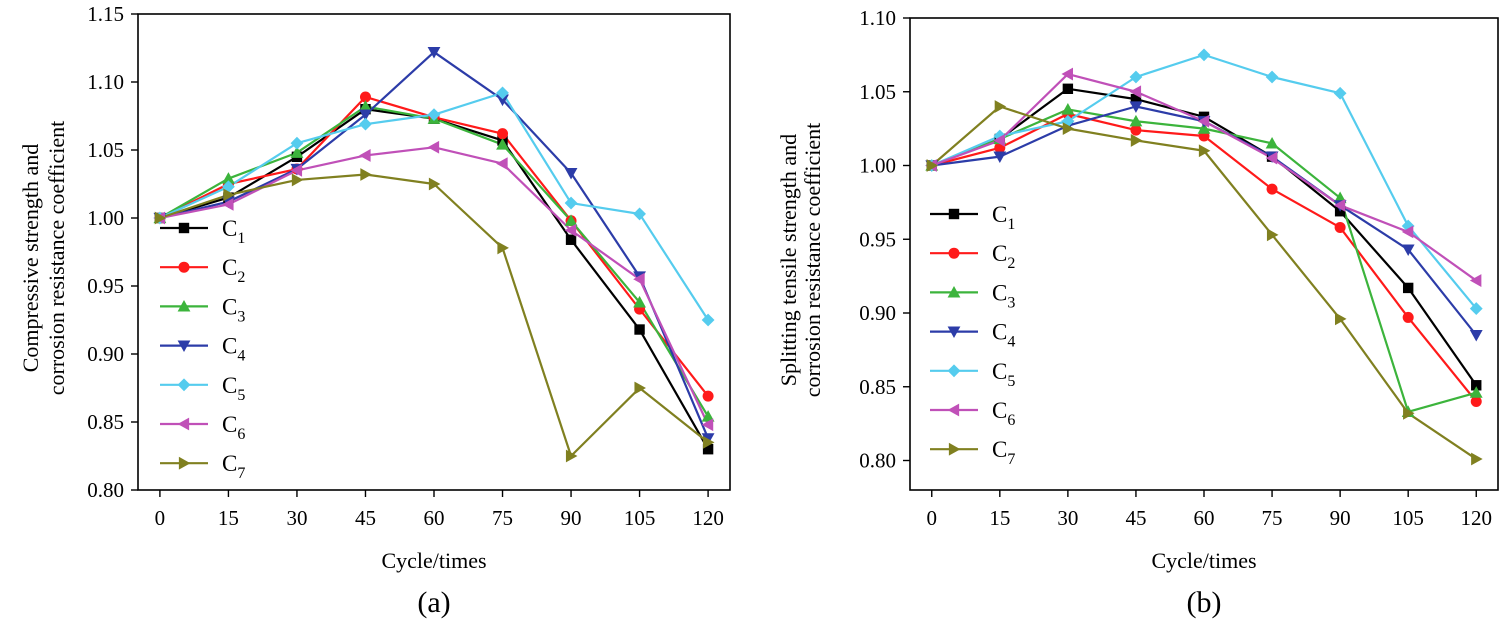 This screenshot has width=1505, height=637. Describe the element at coordinates (877, 166) in the screenshot. I see `y-tick-label: 1.00` at that location.